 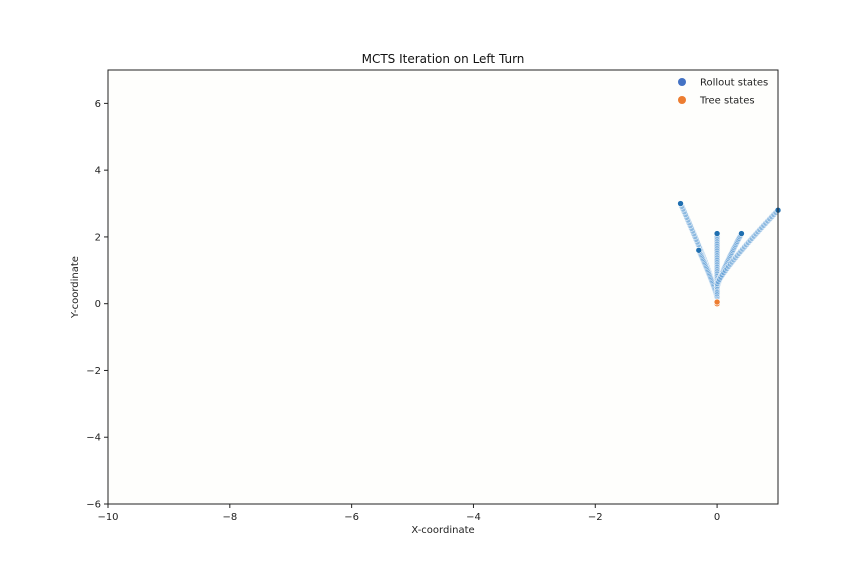 I want to click on x-tick-label: −8, so click(x=229, y=517).